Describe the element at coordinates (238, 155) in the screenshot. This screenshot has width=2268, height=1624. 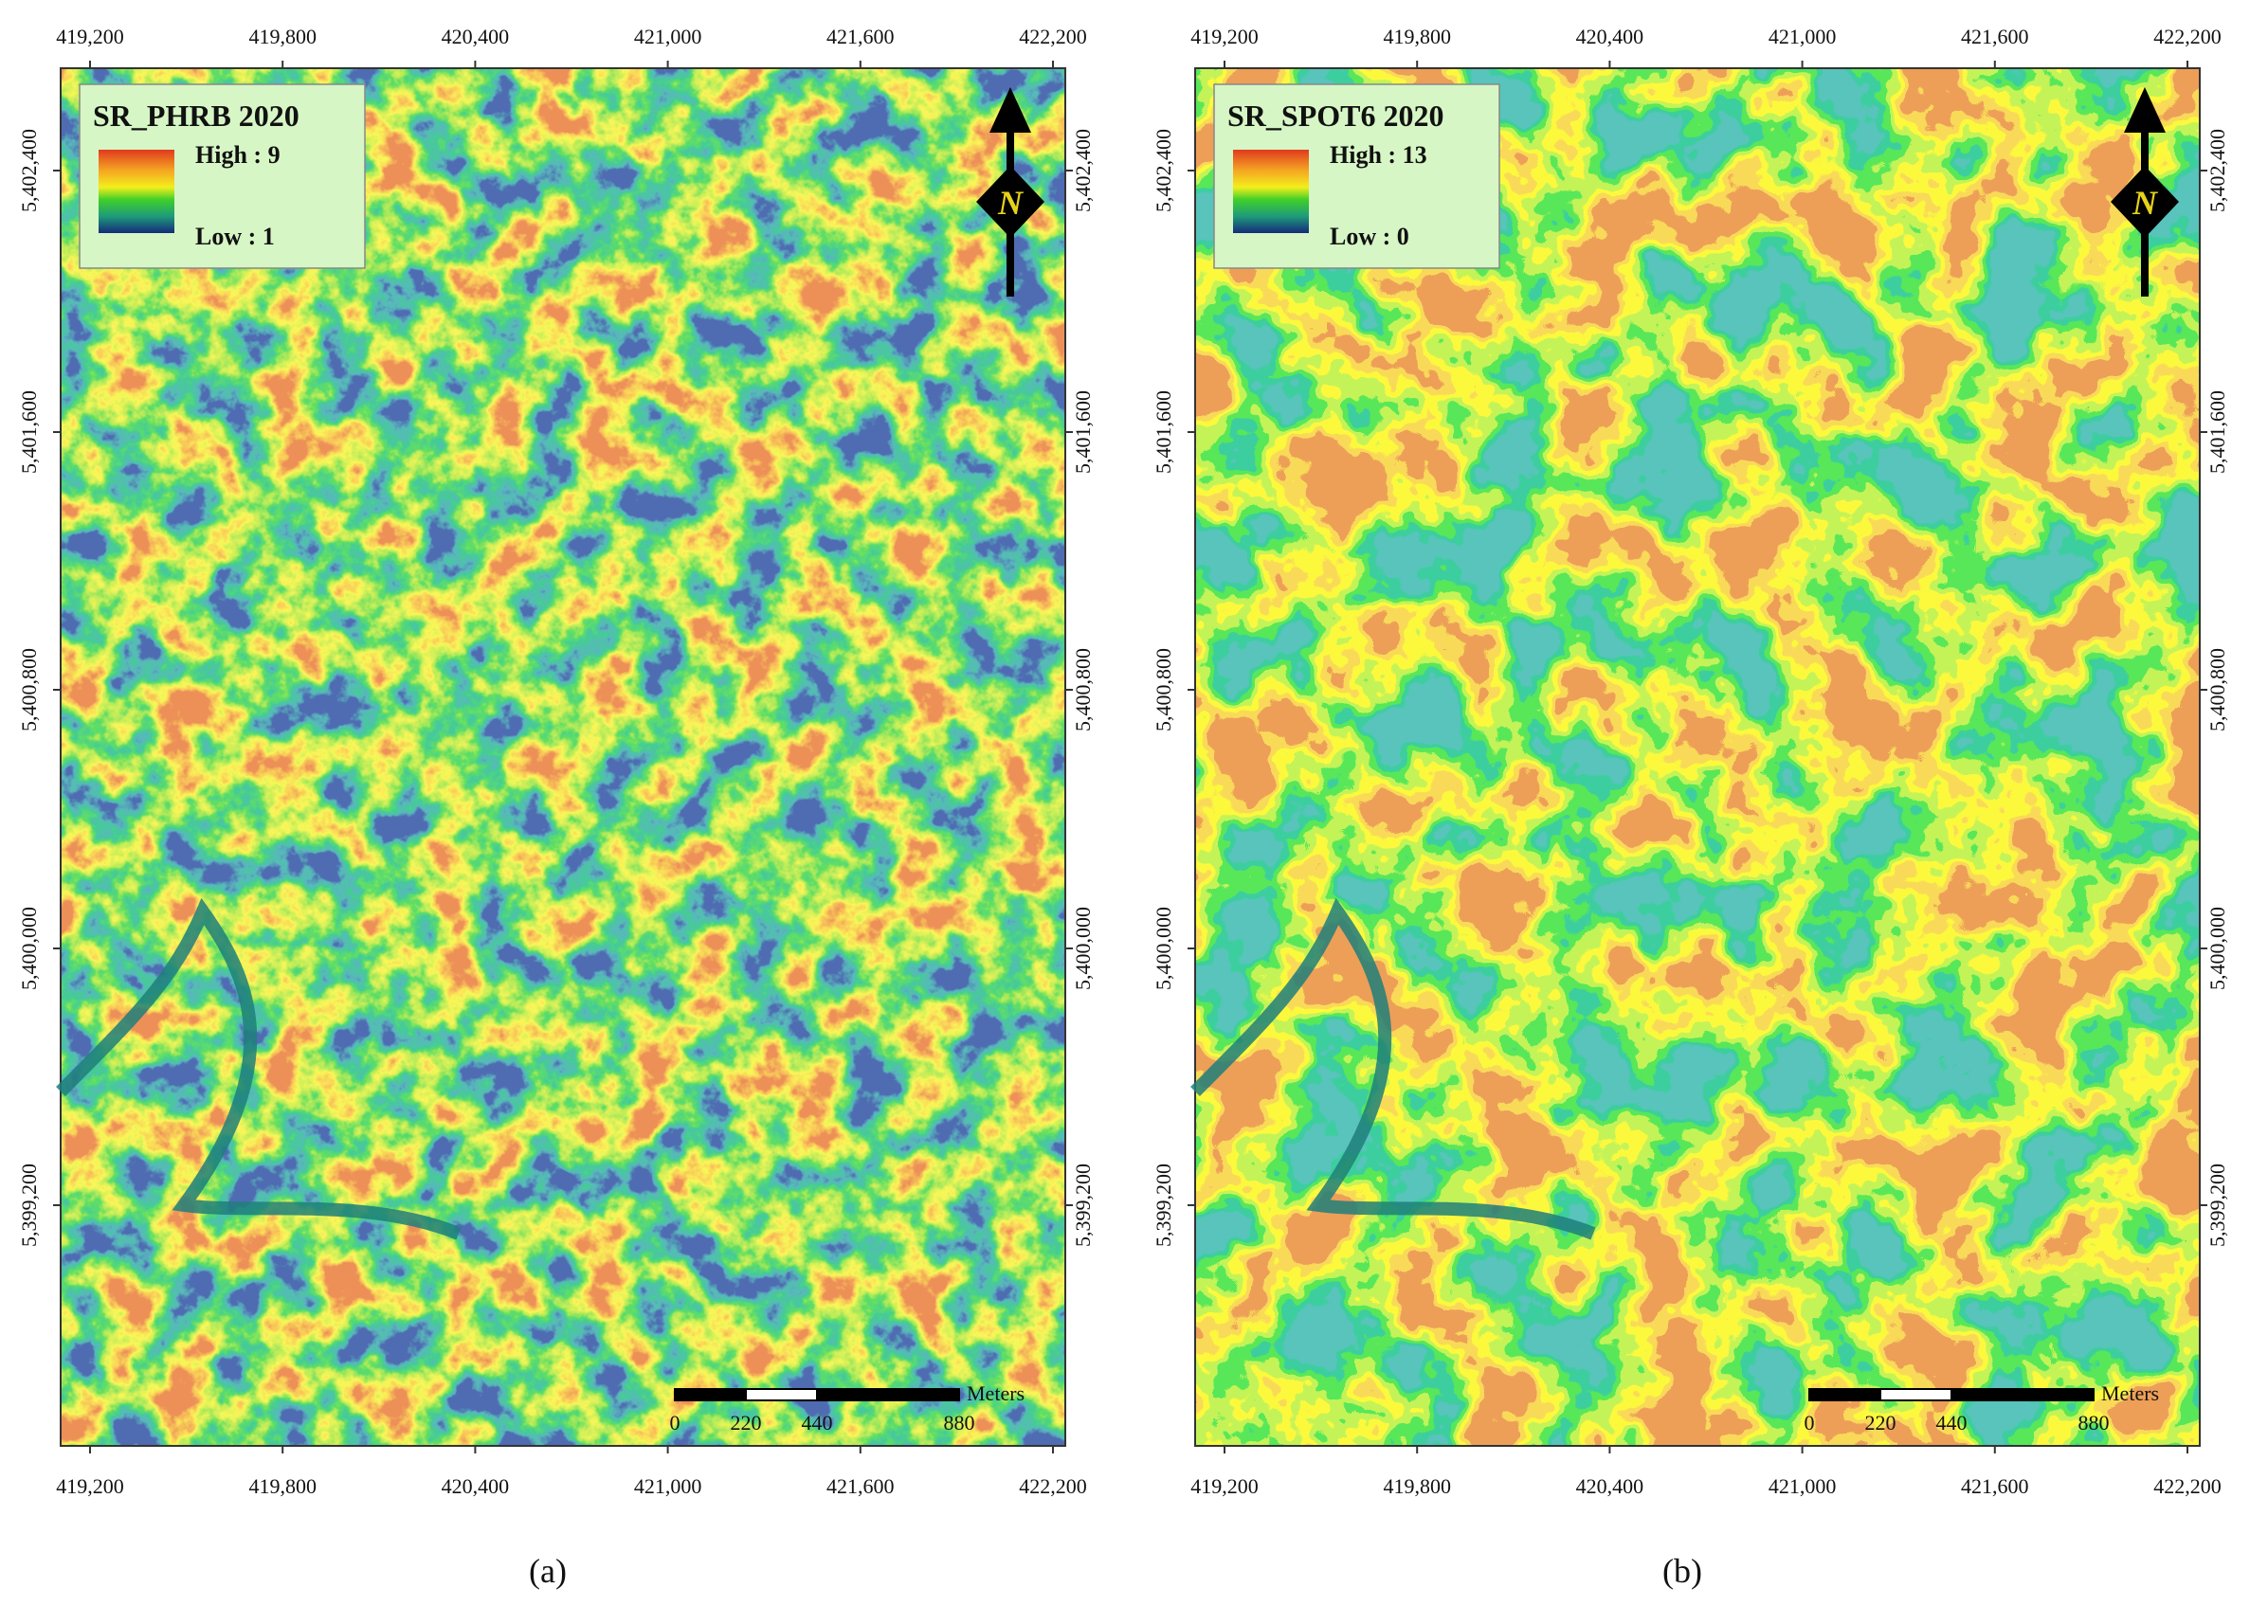
I see `legend-high: High : 9` at that location.